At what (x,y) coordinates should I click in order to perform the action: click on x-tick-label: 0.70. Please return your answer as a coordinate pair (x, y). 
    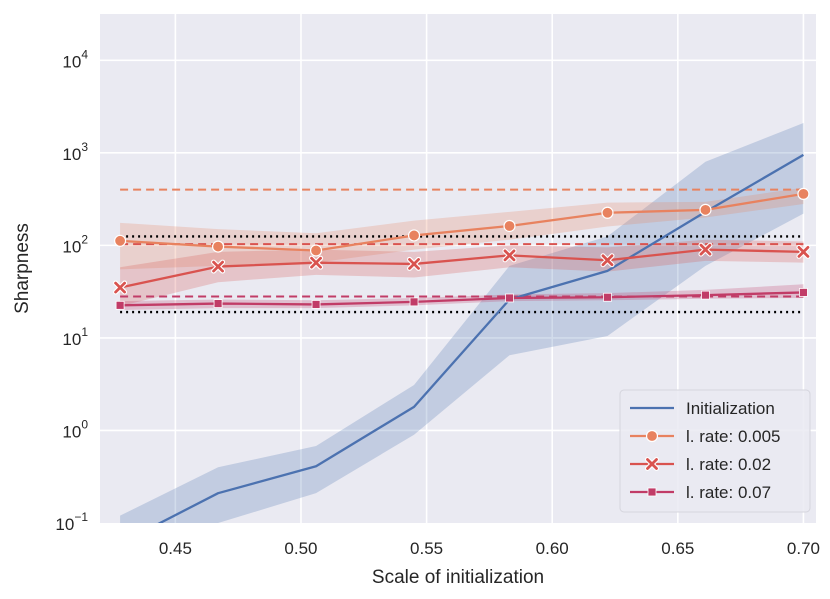
    Looking at the image, I should click on (803, 548).